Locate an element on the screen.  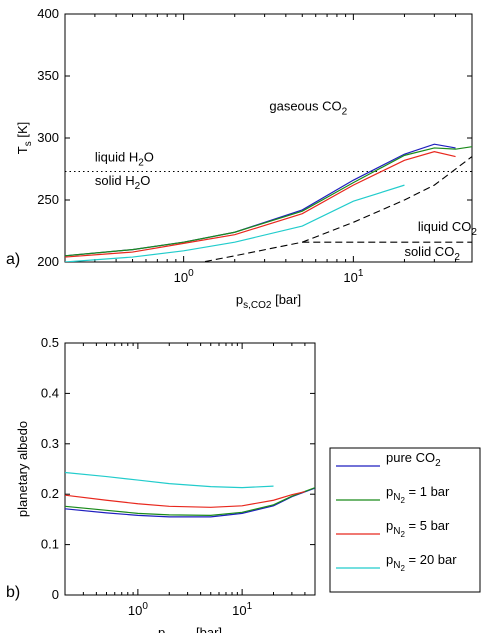
panel-label: a) is located at coordinates (13, 259).